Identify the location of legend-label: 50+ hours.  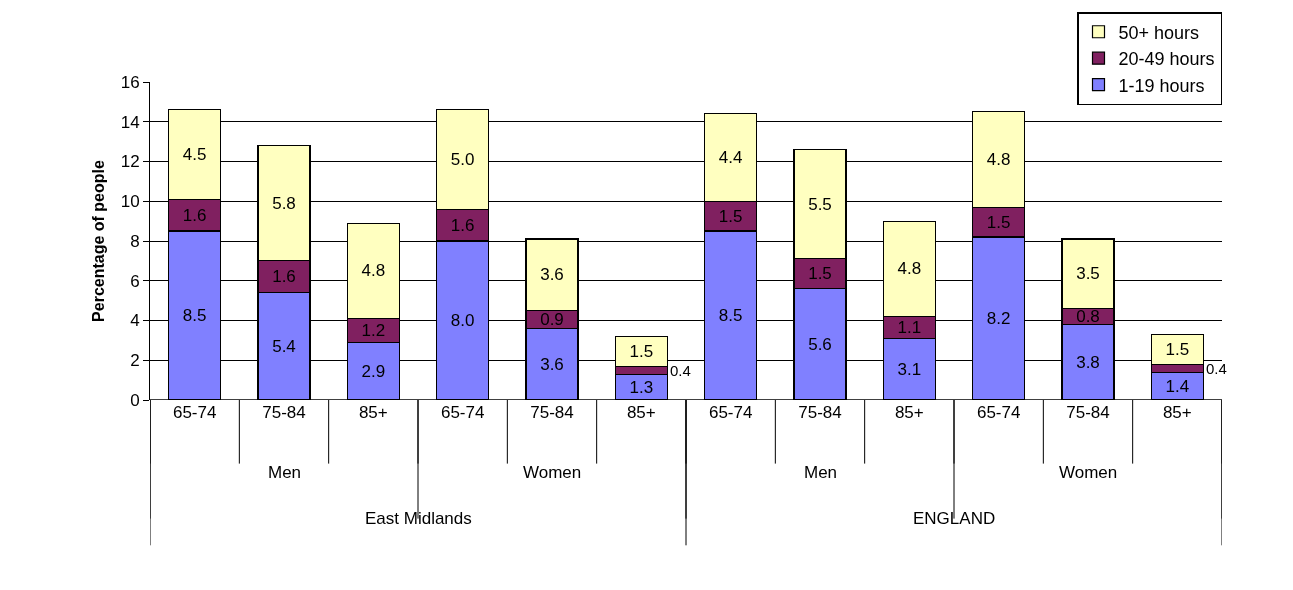
(1159, 32).